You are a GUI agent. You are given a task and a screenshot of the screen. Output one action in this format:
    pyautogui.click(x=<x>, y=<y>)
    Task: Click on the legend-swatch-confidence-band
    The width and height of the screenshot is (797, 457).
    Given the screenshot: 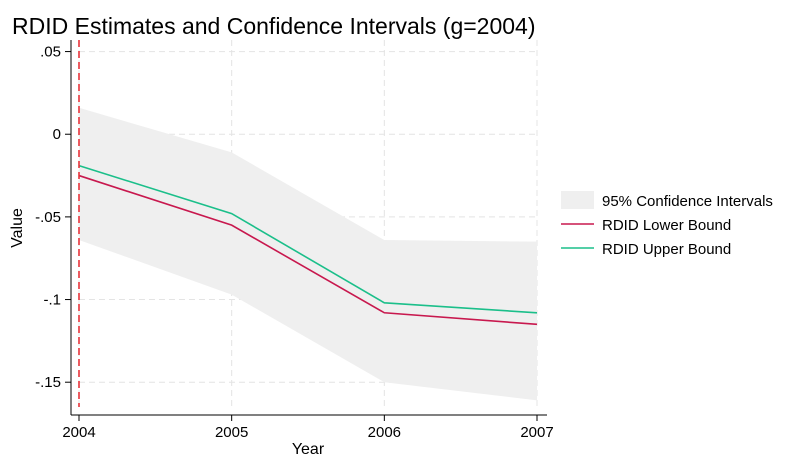 What is the action you would take?
    pyautogui.click(x=577, y=200)
    